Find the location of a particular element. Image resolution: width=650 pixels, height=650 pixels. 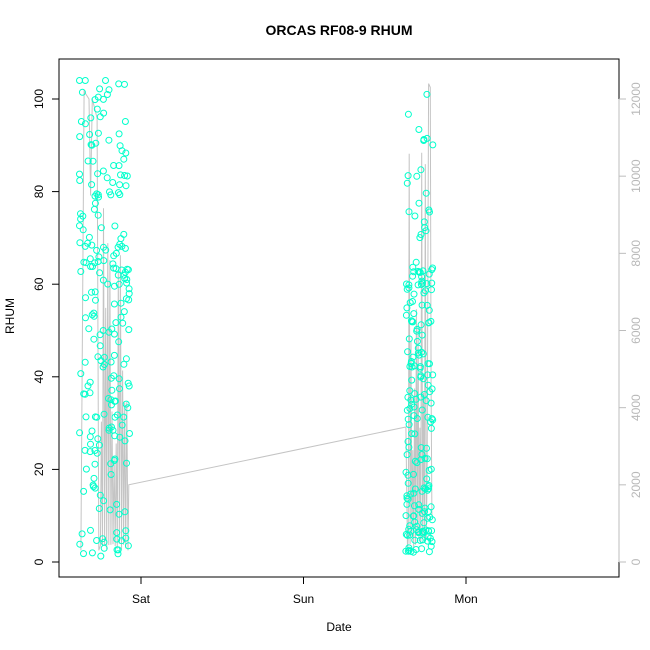

y-axis-label: RHUM is located at coordinates (10, 316).